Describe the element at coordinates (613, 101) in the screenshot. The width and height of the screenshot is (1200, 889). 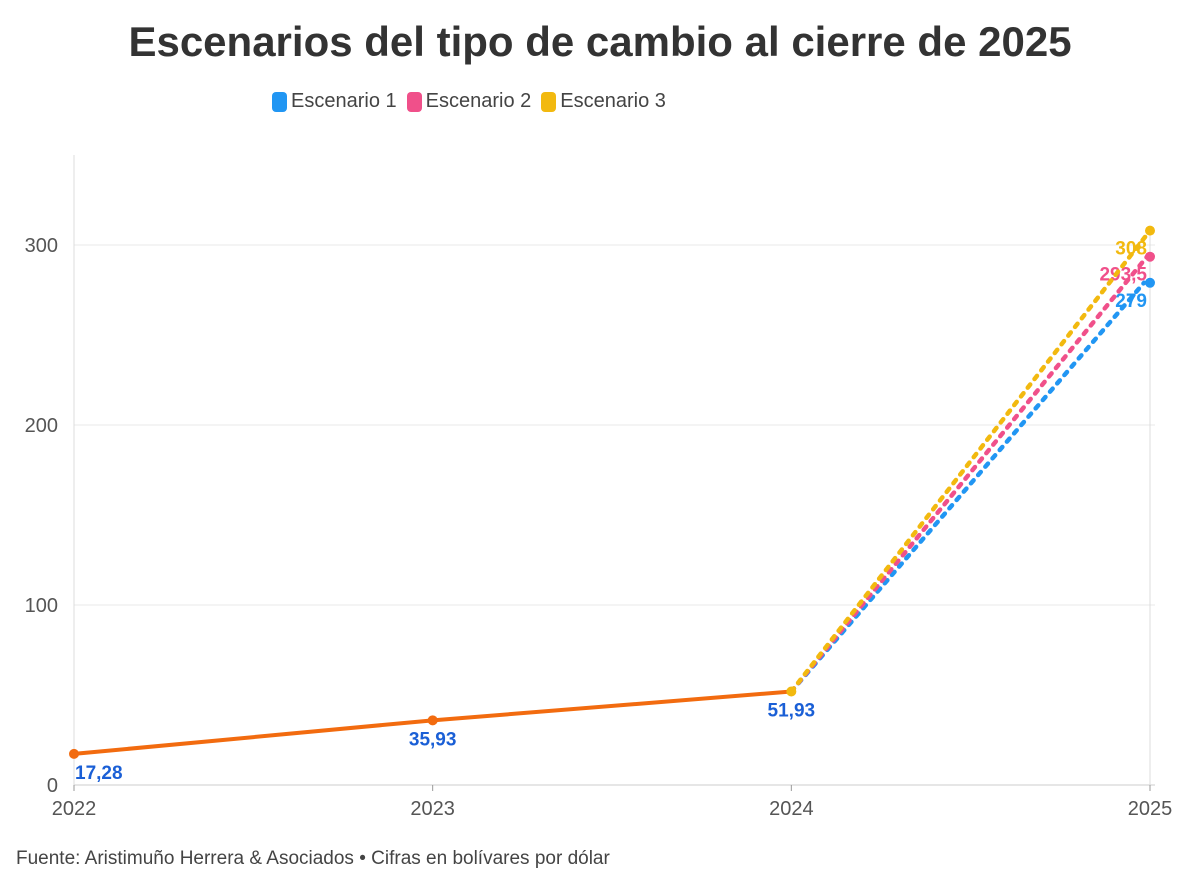
I see `legend-label: Escenario 3` at that location.